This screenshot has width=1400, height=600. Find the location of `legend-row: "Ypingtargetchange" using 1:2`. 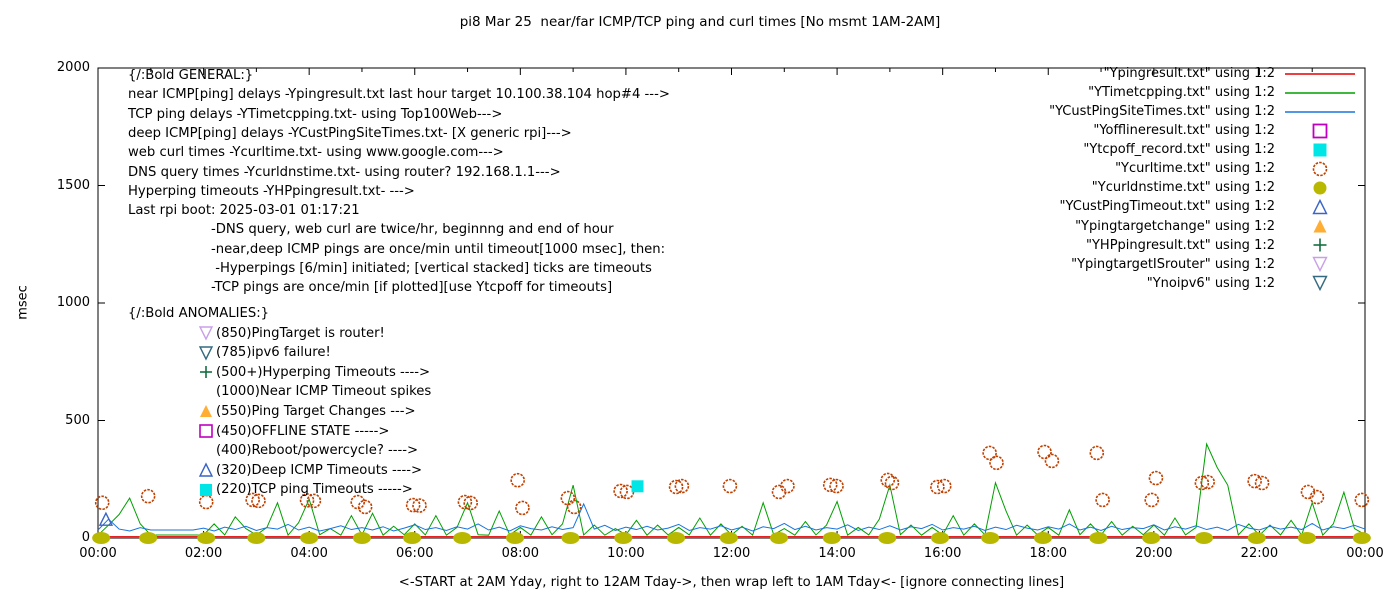

legend-row: "Ypingtargetchange" using 1:2 is located at coordinates (1165, 226).